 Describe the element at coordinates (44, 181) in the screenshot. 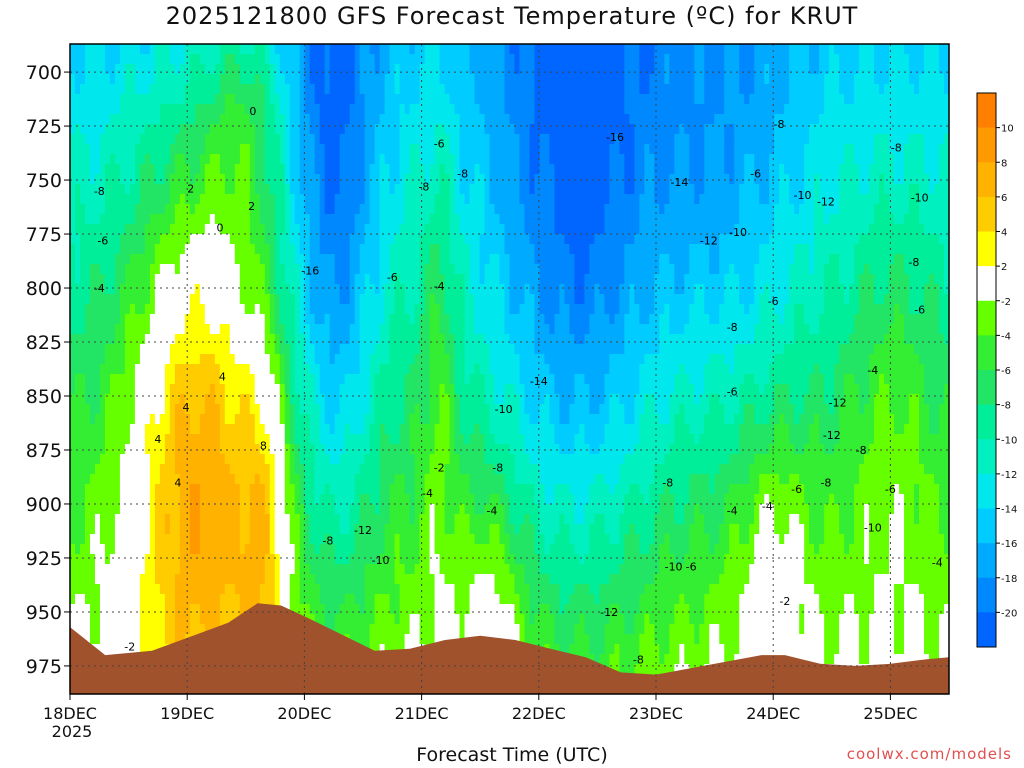

I see `y-tick-label: 750` at that location.